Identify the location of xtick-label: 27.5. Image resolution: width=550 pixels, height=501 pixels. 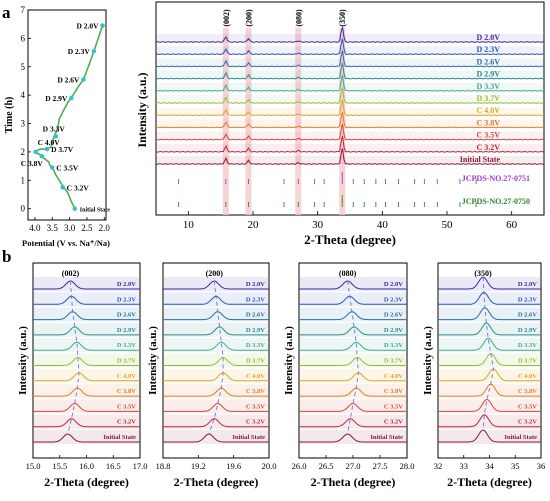
(380, 466).